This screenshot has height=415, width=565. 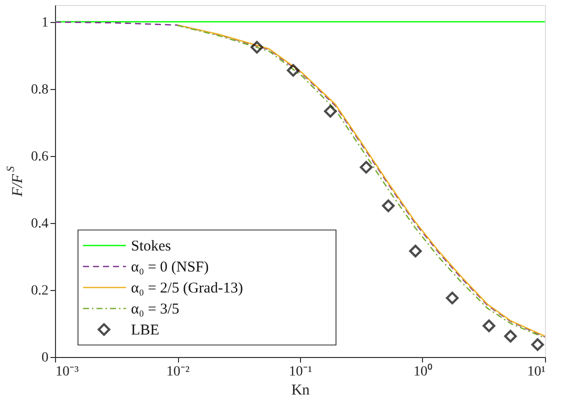 I want to click on legend-label: α₀ = 3/5, so click(x=155, y=310).